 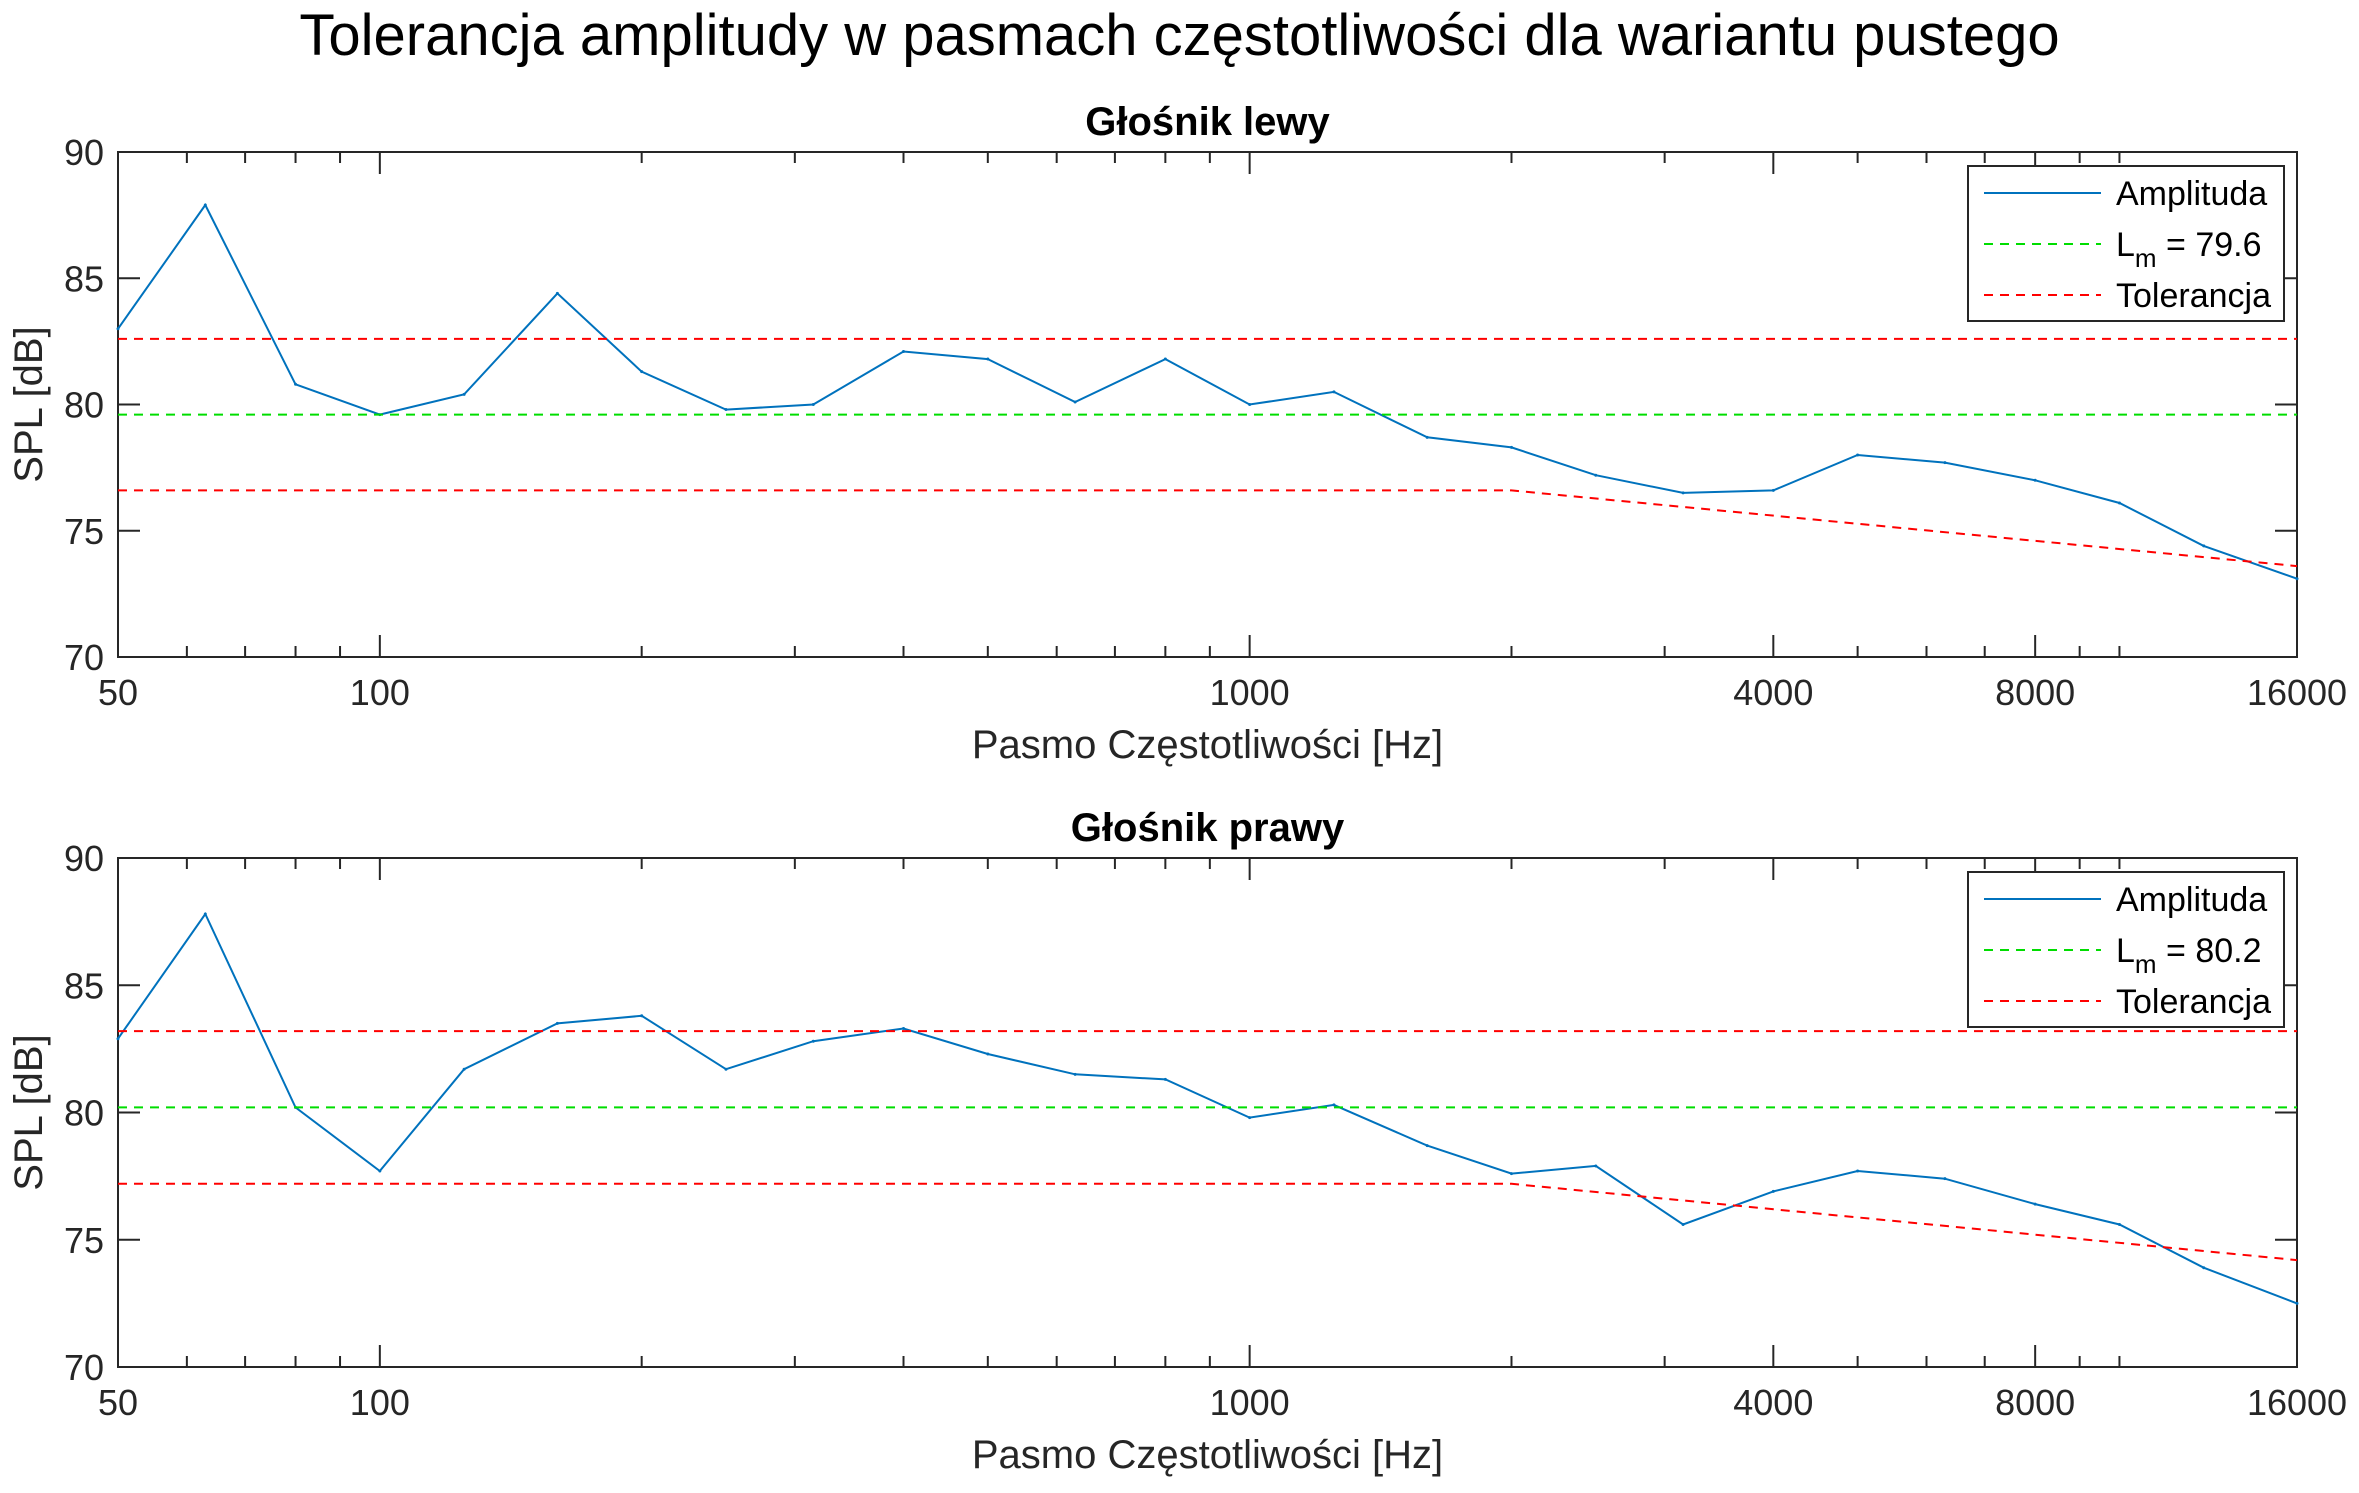 I want to click on chart-2-y-tick-label: 90, so click(x=84, y=858).